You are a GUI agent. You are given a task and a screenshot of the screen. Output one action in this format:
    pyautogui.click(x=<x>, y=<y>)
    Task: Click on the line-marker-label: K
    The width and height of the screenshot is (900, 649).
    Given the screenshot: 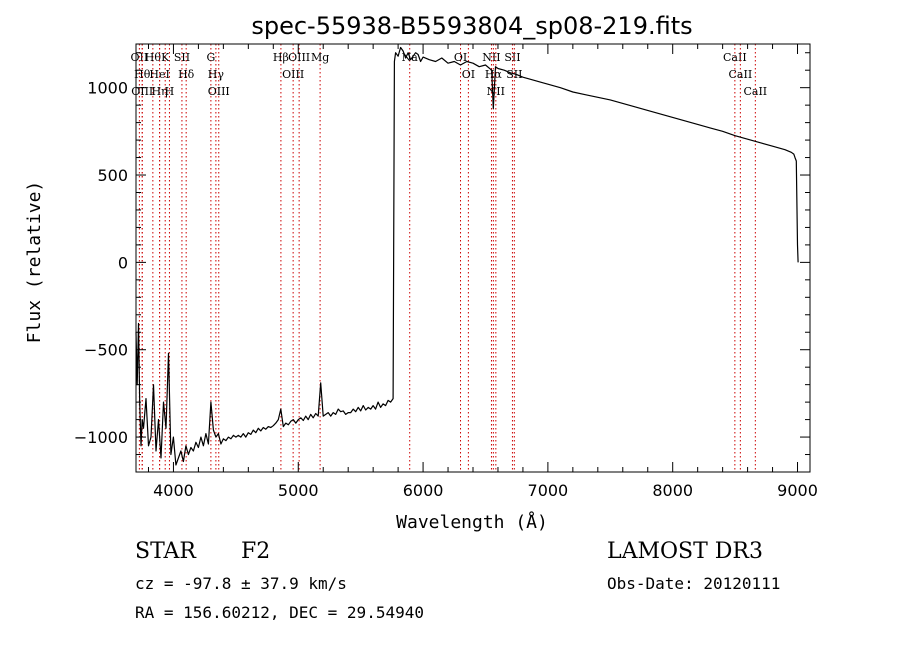 What is the action you would take?
    pyautogui.click(x=165, y=57)
    